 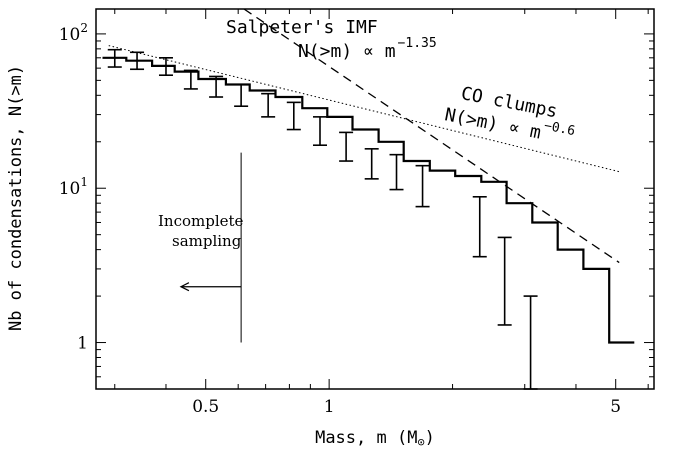 What do you see at coordinates (510, 113) in the screenshot?
I see `co-clumps-annotation: CO clumps N(>m) ∝ m−0.6` at bounding box center [510, 113].